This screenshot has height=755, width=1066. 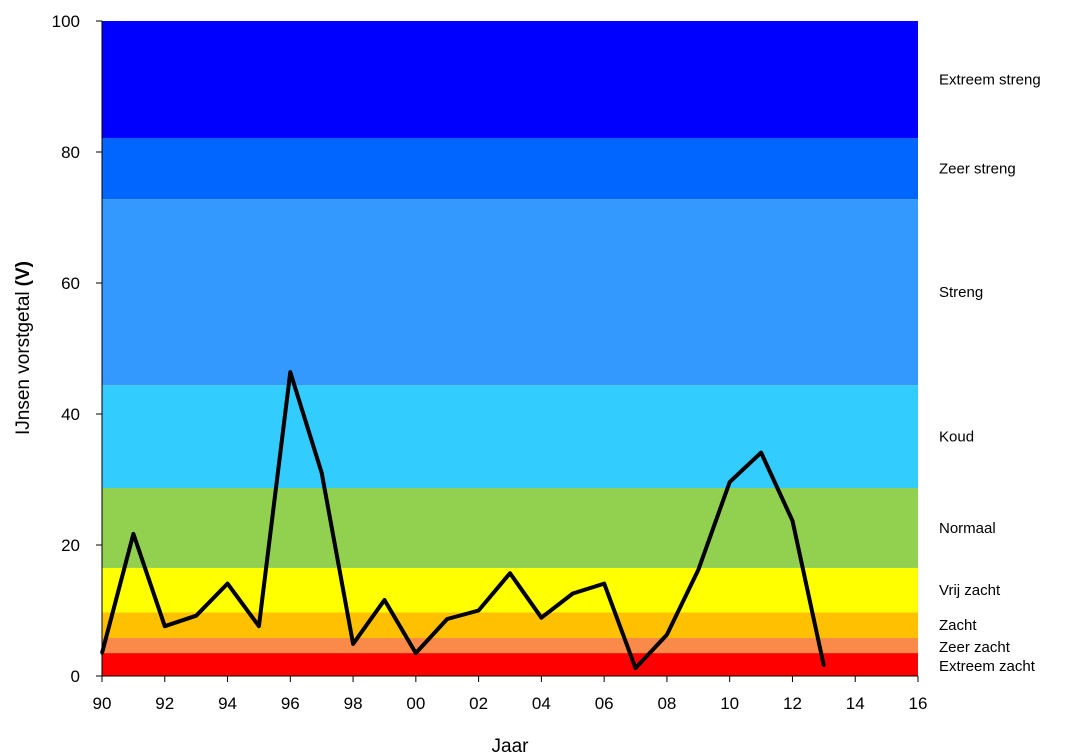 I want to click on band-label-zacht: Zacht, so click(x=958, y=625).